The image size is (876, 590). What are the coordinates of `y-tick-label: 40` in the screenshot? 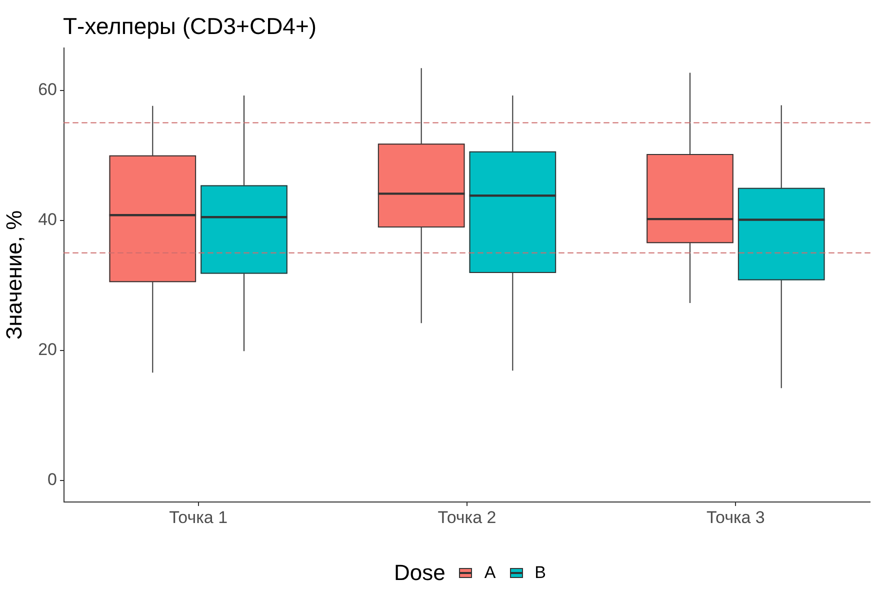 It's located at (47, 220).